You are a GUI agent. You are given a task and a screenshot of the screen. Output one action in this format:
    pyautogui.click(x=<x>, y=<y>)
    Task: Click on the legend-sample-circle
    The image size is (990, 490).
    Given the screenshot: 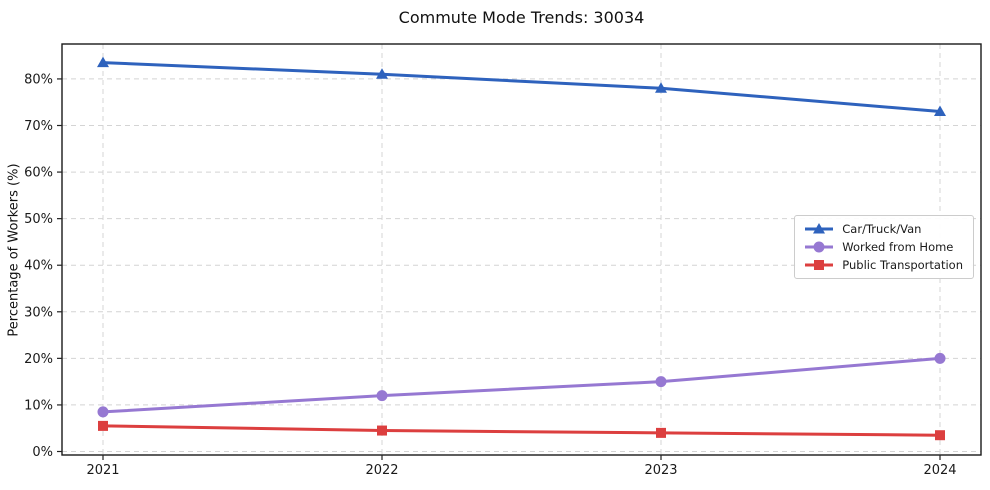 What is the action you would take?
    pyautogui.click(x=819, y=247)
    